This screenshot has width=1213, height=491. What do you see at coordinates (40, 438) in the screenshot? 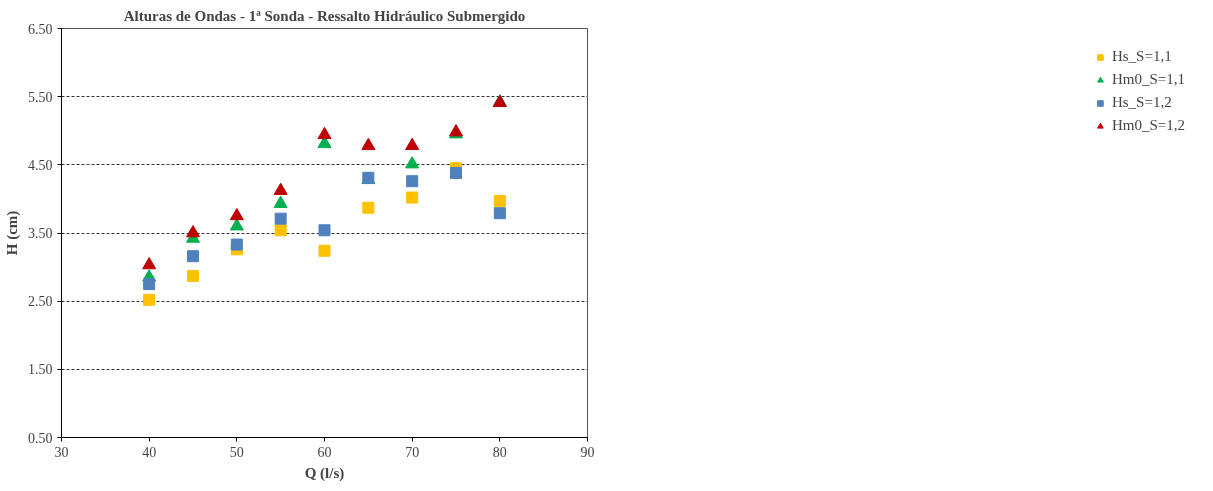
I see `y-tick-label: 0.50` at bounding box center [40, 438].